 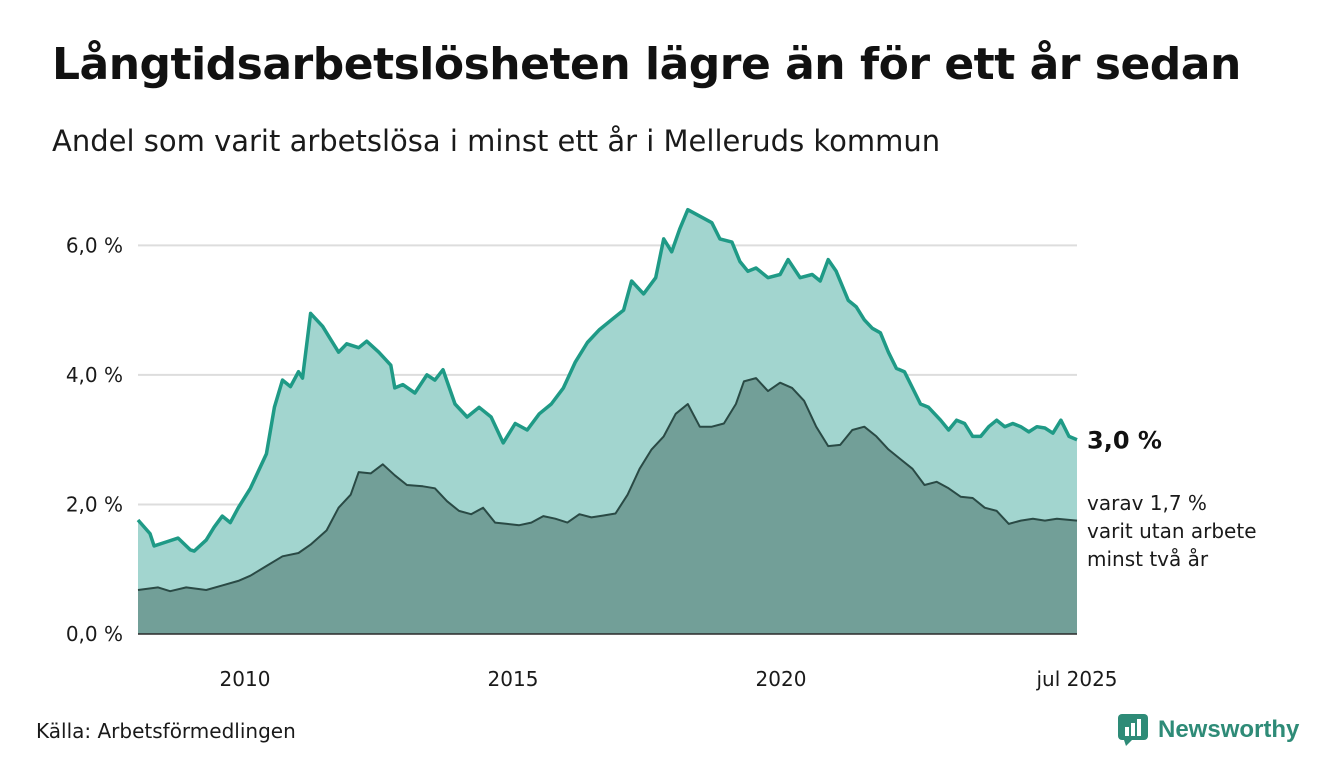 I want to click on y-tick-label: 0,0 %, so click(x=94, y=634).